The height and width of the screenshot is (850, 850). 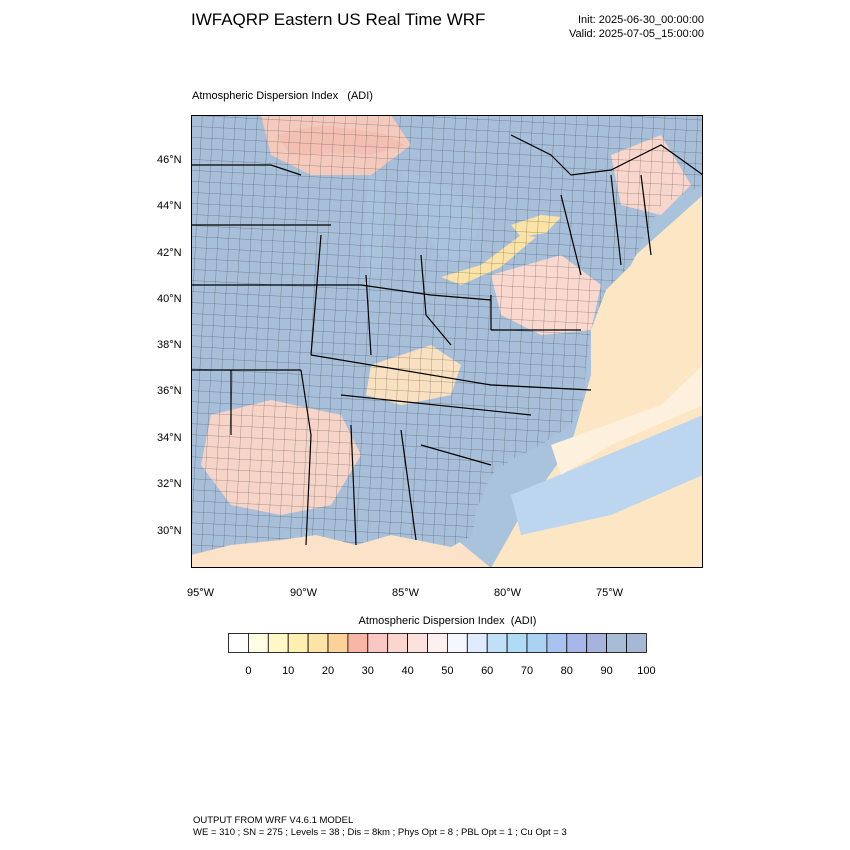 I want to click on colorbar-tick-label: 50, so click(x=447, y=671).